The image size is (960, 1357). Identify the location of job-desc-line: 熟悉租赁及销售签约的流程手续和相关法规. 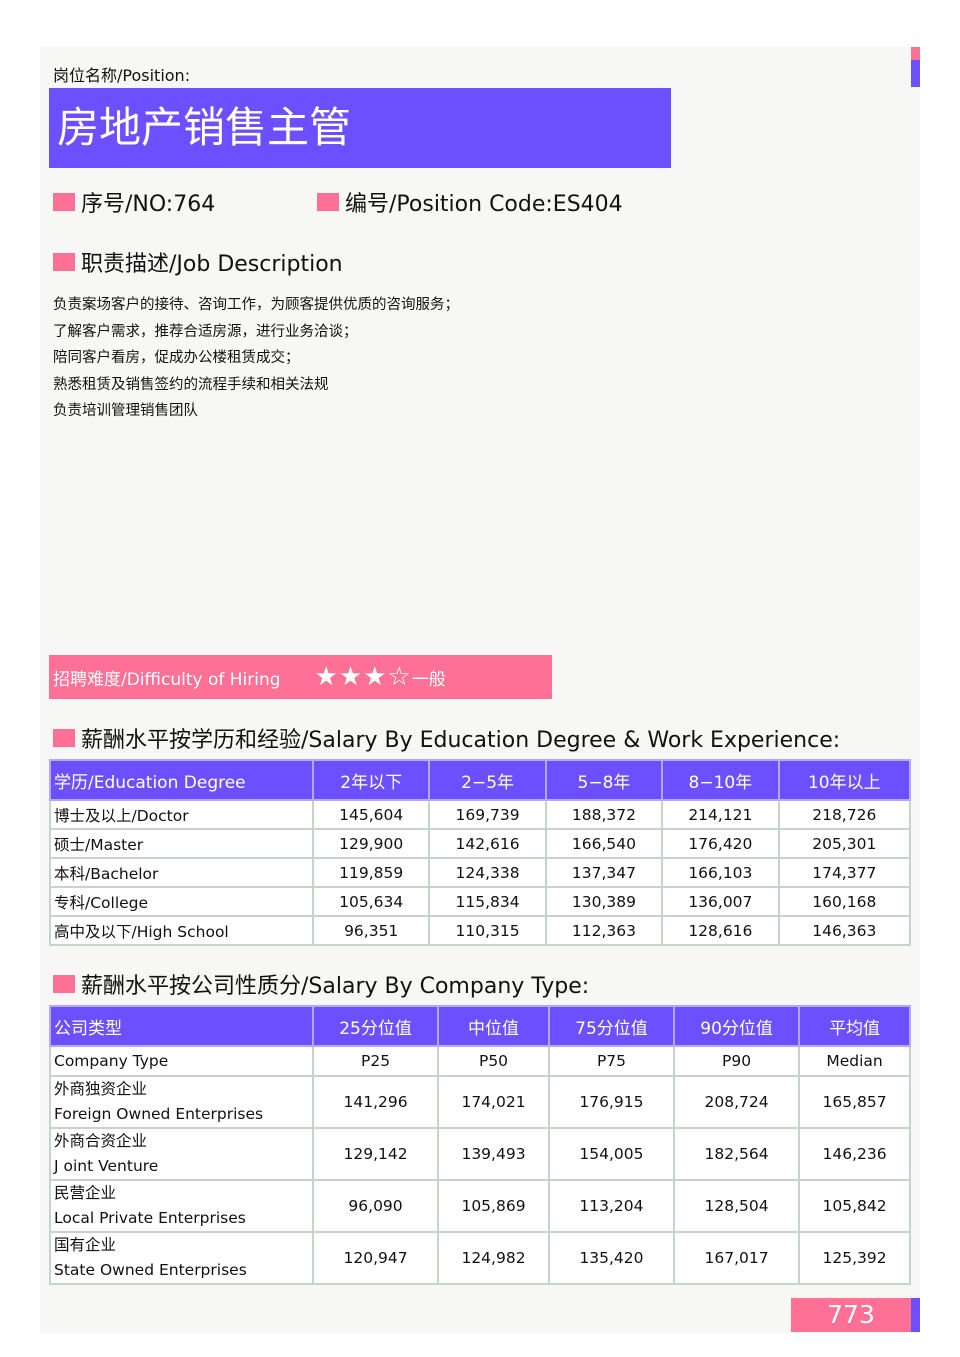
(191, 384).